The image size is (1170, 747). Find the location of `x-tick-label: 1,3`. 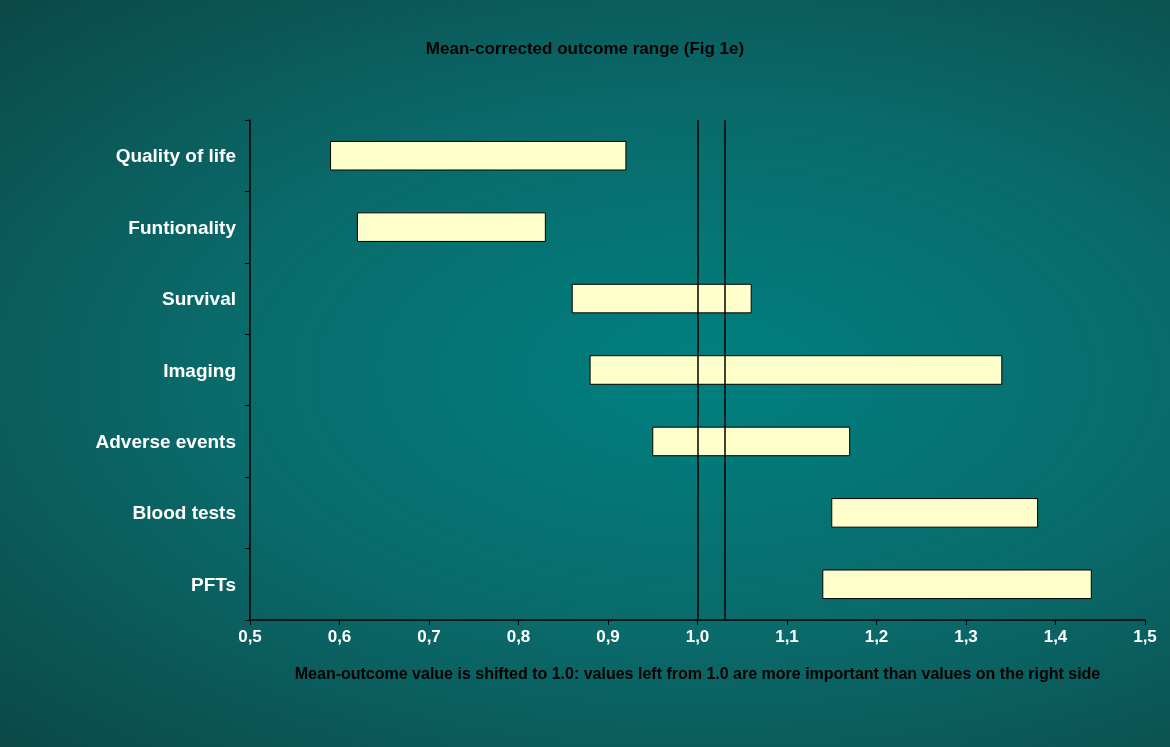

x-tick-label: 1,3 is located at coordinates (966, 636).